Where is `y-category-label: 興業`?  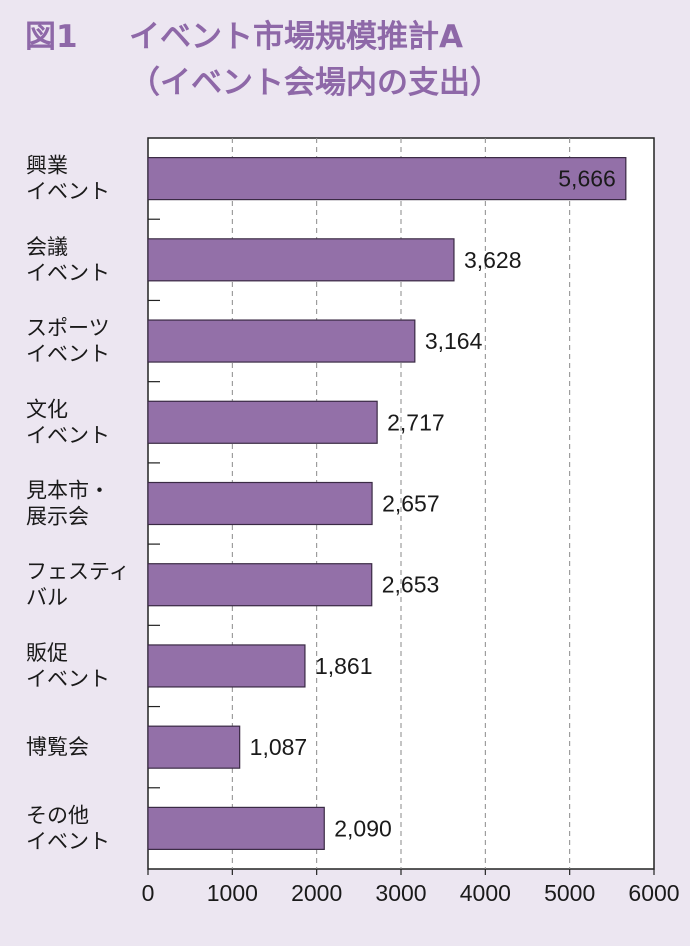 y-category-label: 興業 is located at coordinates (47, 166).